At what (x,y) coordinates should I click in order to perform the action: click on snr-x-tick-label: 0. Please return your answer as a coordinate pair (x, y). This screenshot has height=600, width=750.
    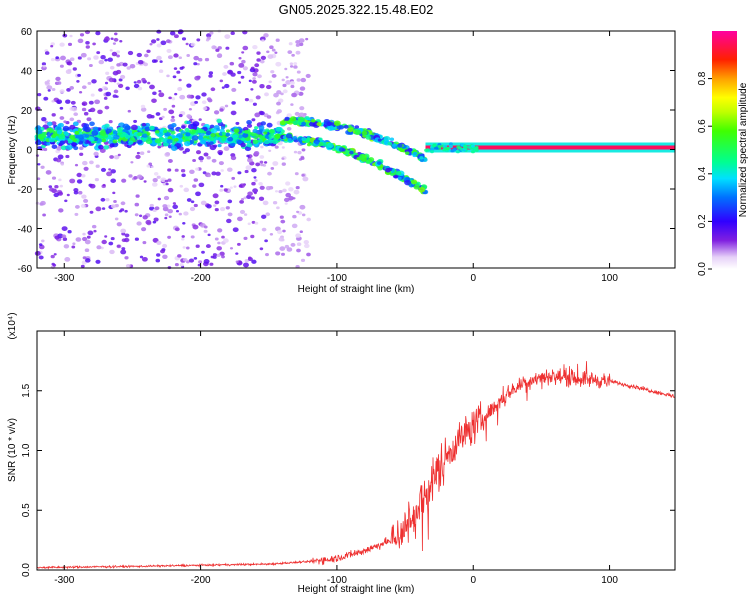
    Looking at the image, I should click on (473, 580).